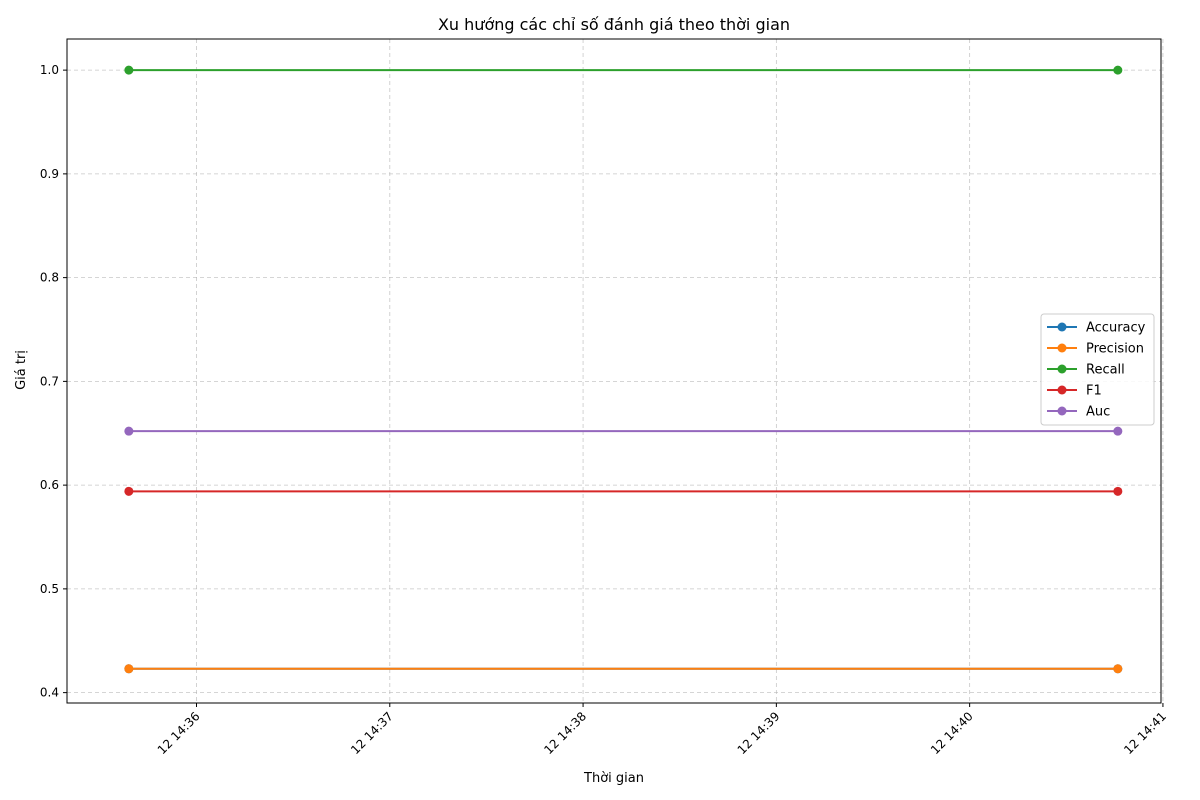 The height and width of the screenshot is (800, 1200). What do you see at coordinates (1078, 412) in the screenshot?
I see `legend-item: Auc` at bounding box center [1078, 412].